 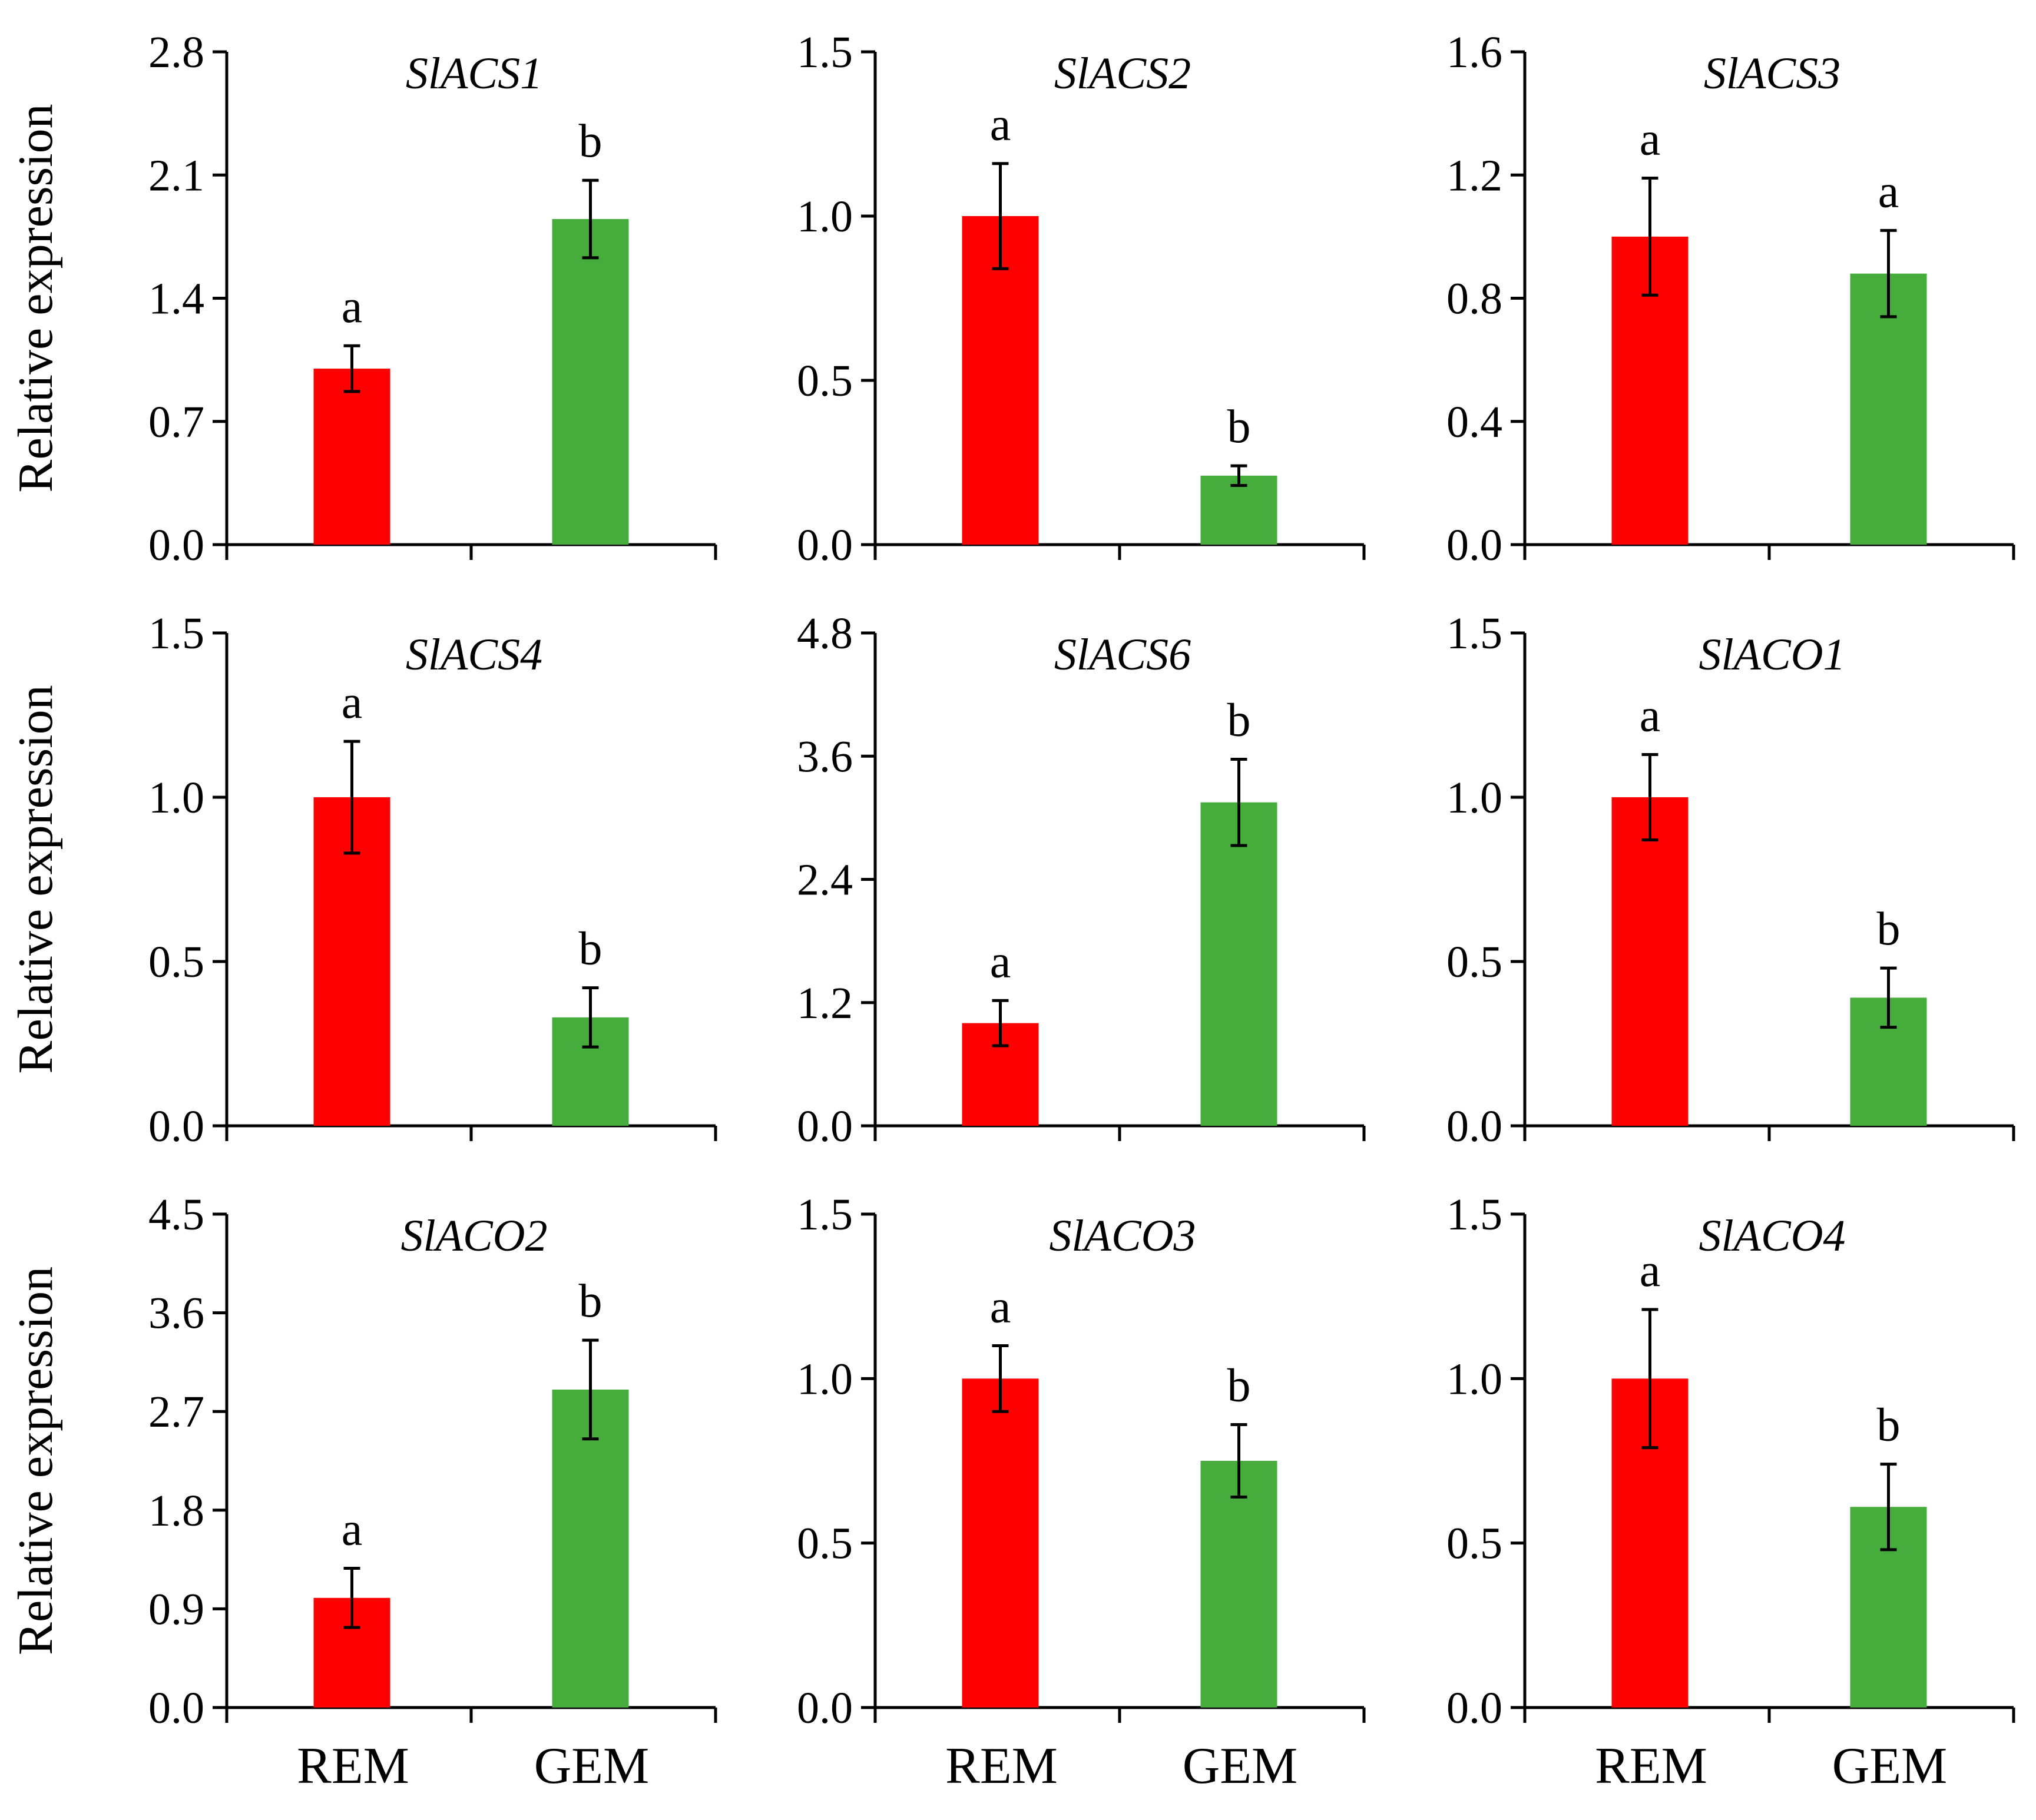 I want to click on panel-title: SlACO3, so click(x=1122, y=1236).